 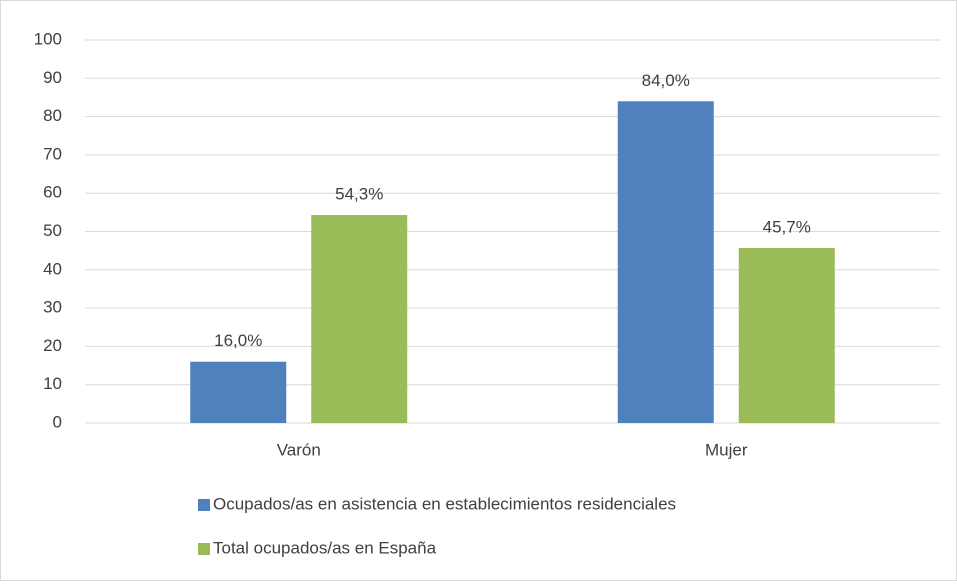 What do you see at coordinates (299, 449) in the screenshot?
I see `x-tick-label: Varón` at bounding box center [299, 449].